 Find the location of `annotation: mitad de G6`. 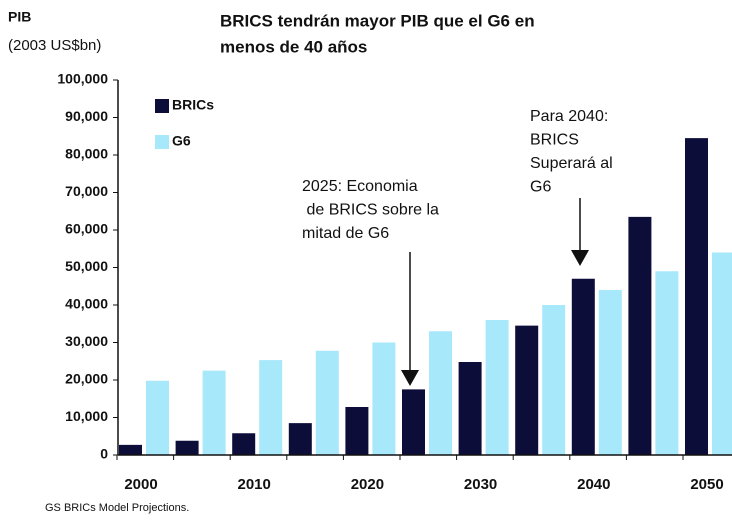

annotation: mitad de G6 is located at coordinates (345, 233).